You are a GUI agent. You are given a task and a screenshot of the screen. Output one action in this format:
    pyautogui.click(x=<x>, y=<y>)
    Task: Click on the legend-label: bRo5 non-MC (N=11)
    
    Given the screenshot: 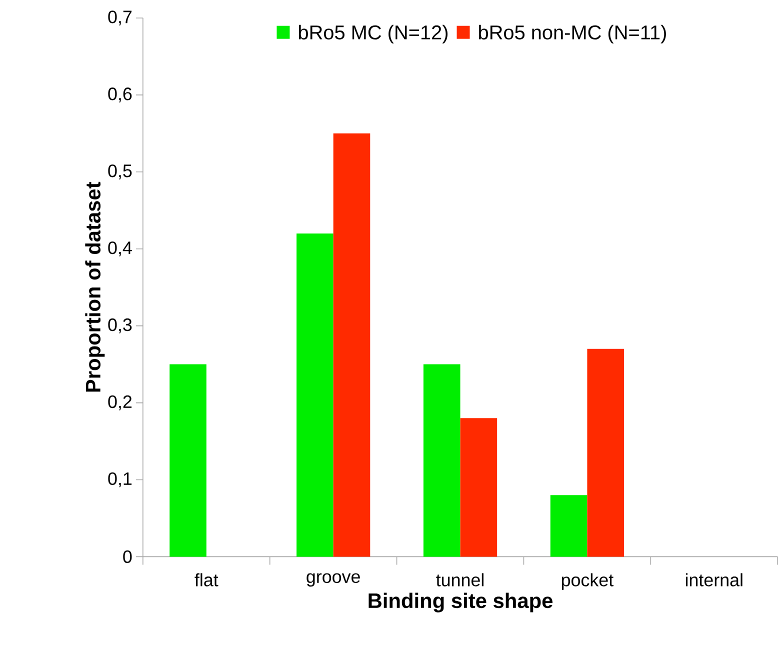 What is the action you would take?
    pyautogui.click(x=572, y=34)
    